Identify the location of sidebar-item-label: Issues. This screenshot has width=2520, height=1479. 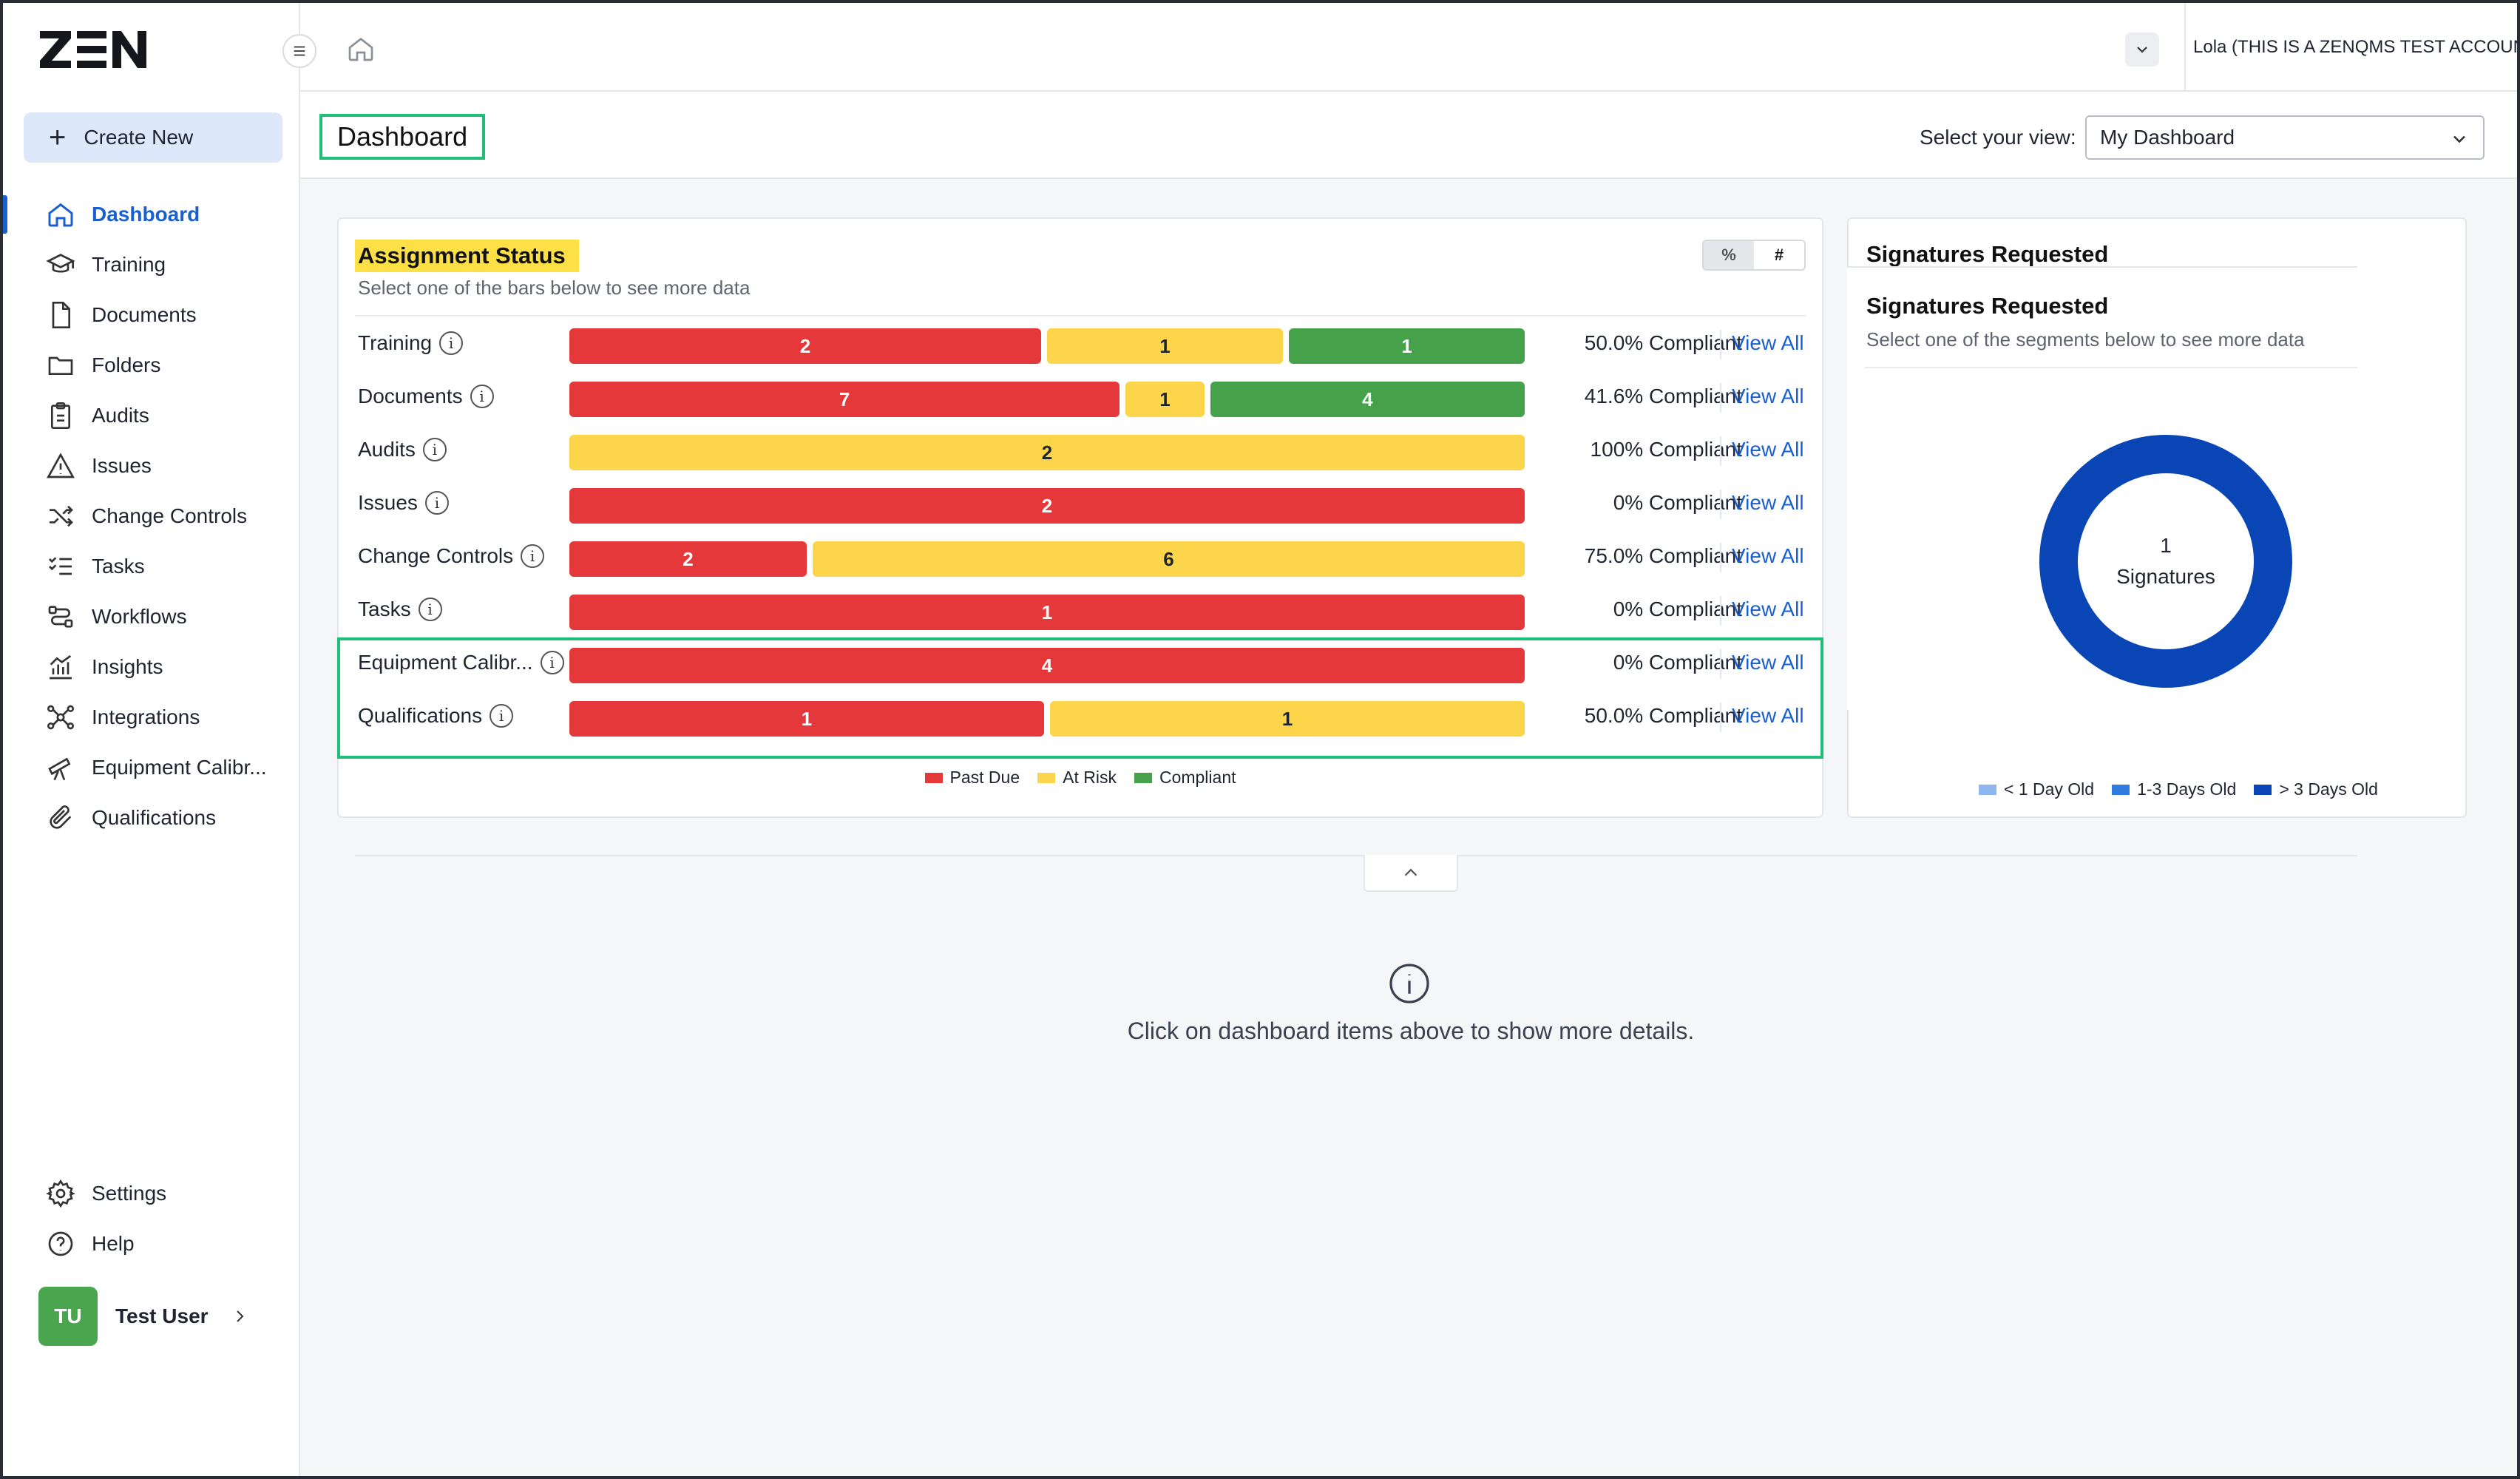
(122, 466).